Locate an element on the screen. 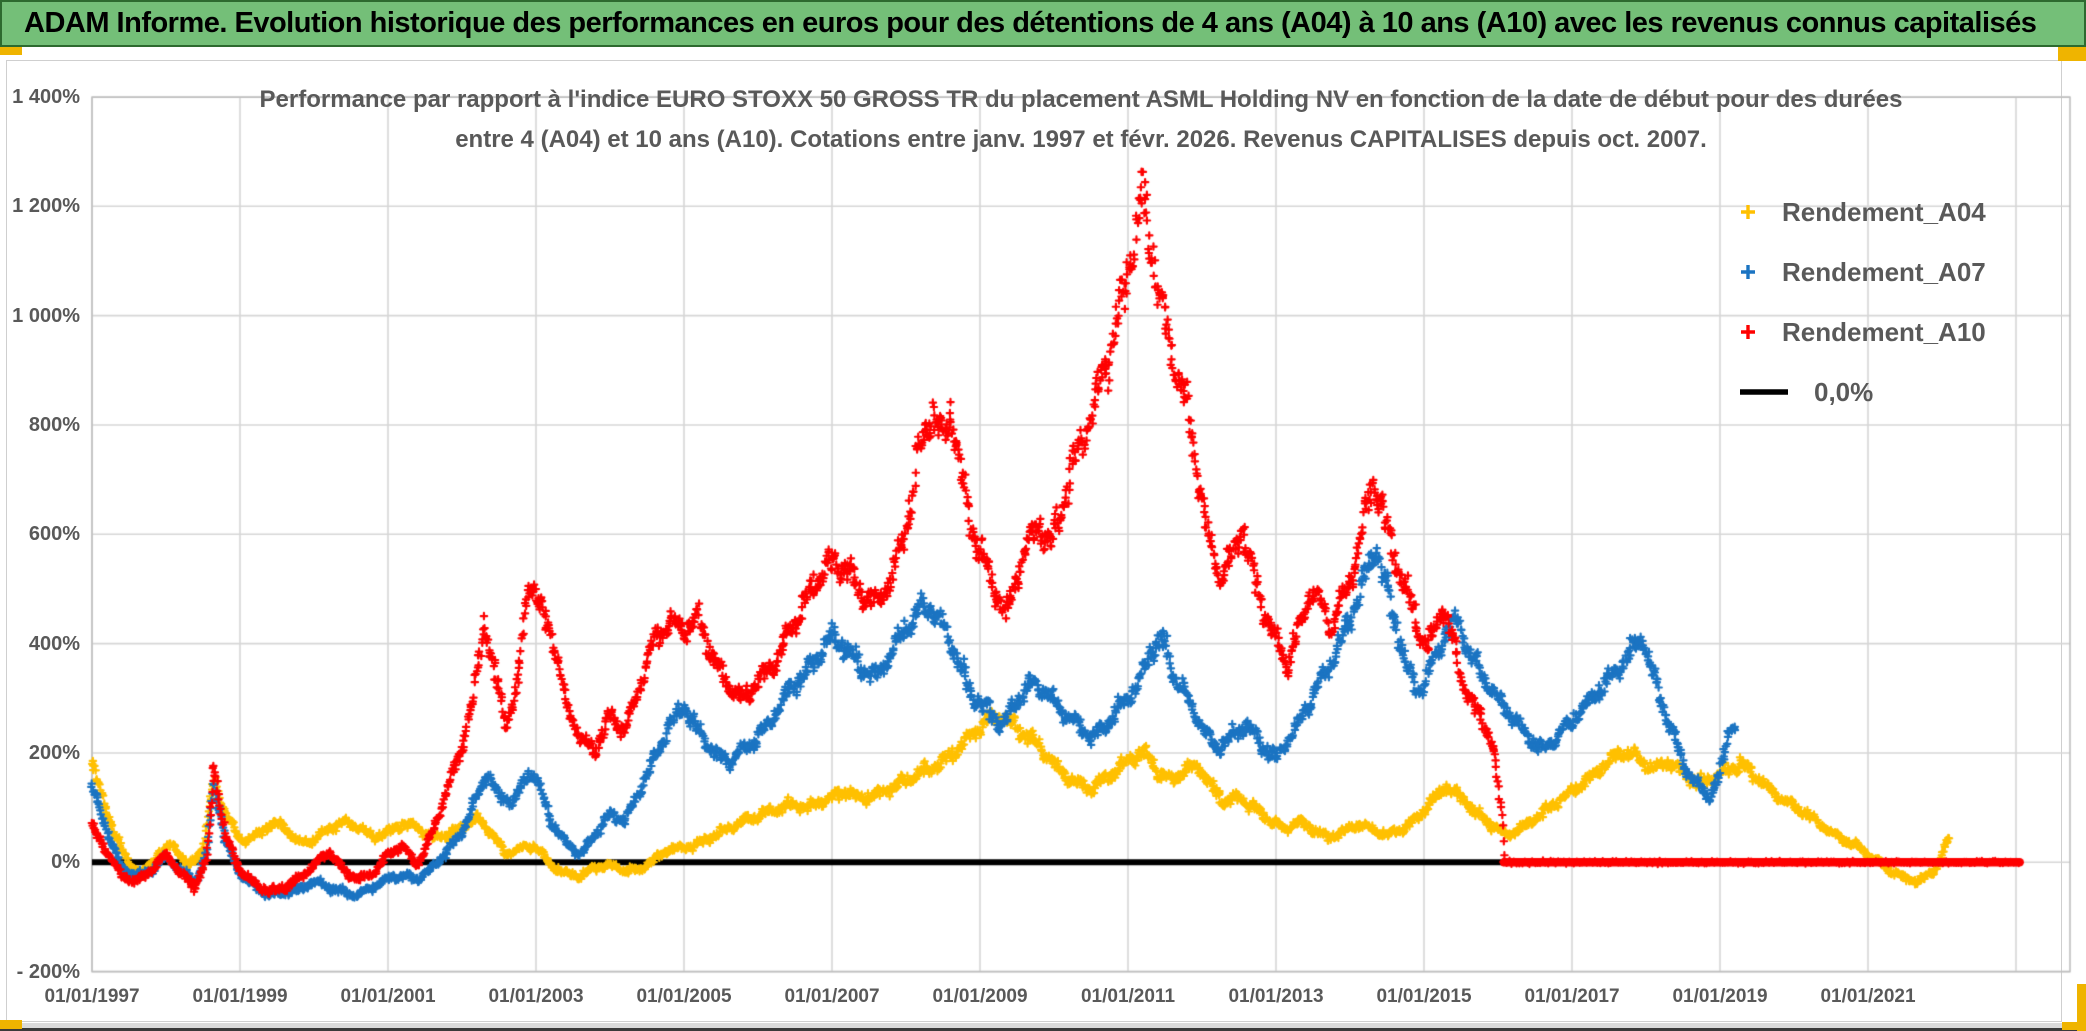  legend-item-rendement-a07: Rendement_A07 is located at coordinates (1862, 272).